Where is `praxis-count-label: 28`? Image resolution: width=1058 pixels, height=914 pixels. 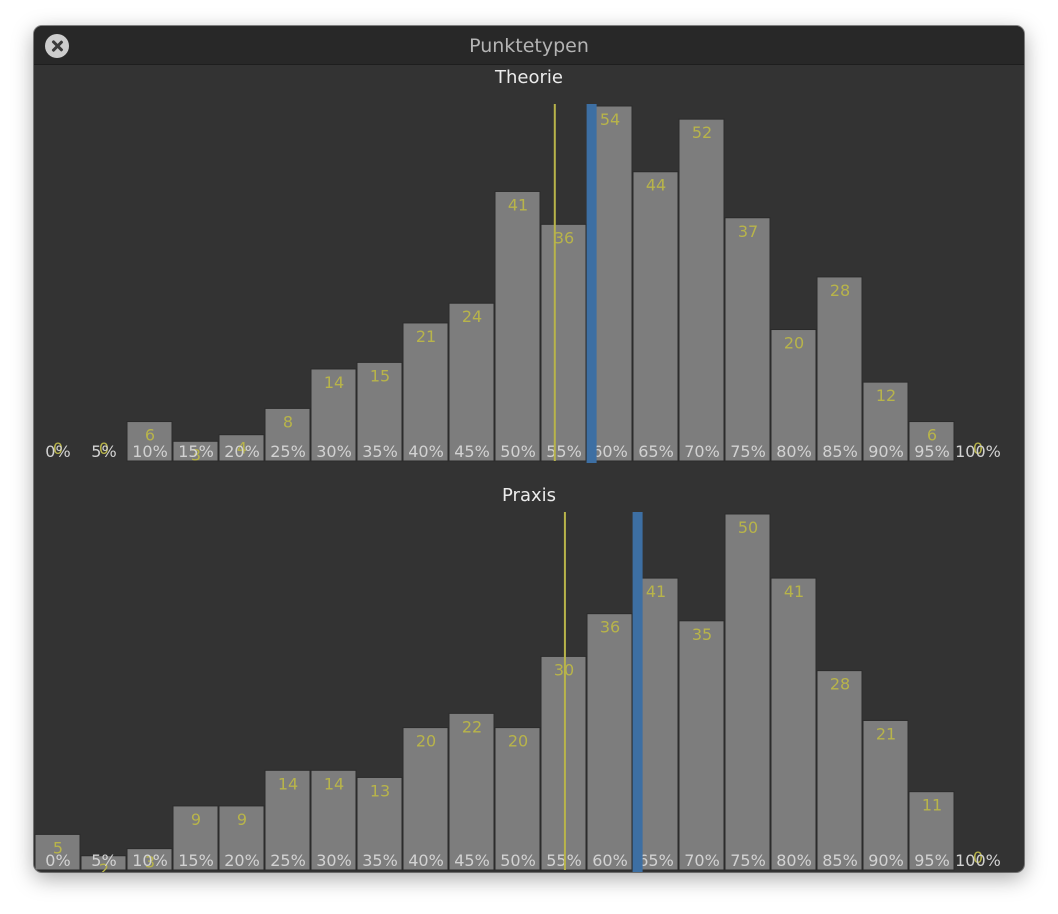
praxis-count-label: 28 is located at coordinates (840, 684).